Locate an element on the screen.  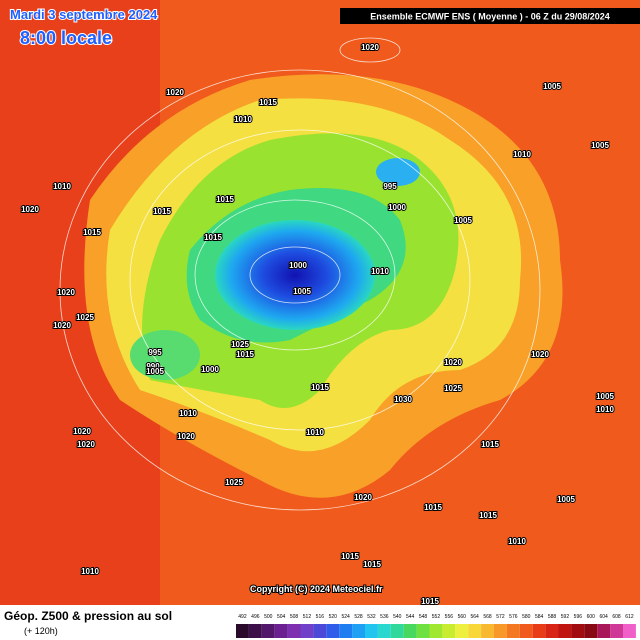
colorbar-label: 588 is located at coordinates (552, 617).